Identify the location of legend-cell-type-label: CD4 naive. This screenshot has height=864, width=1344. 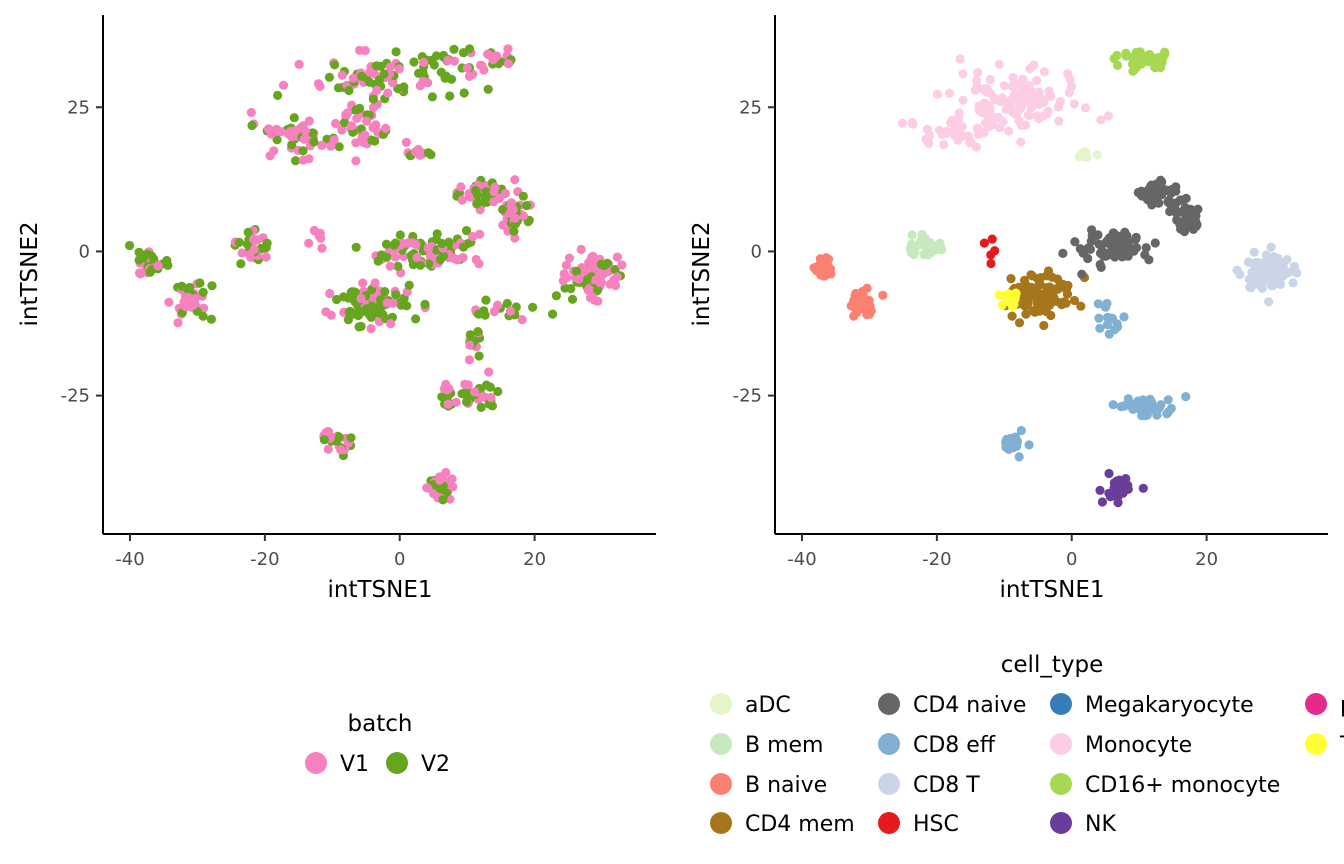
(969, 705).